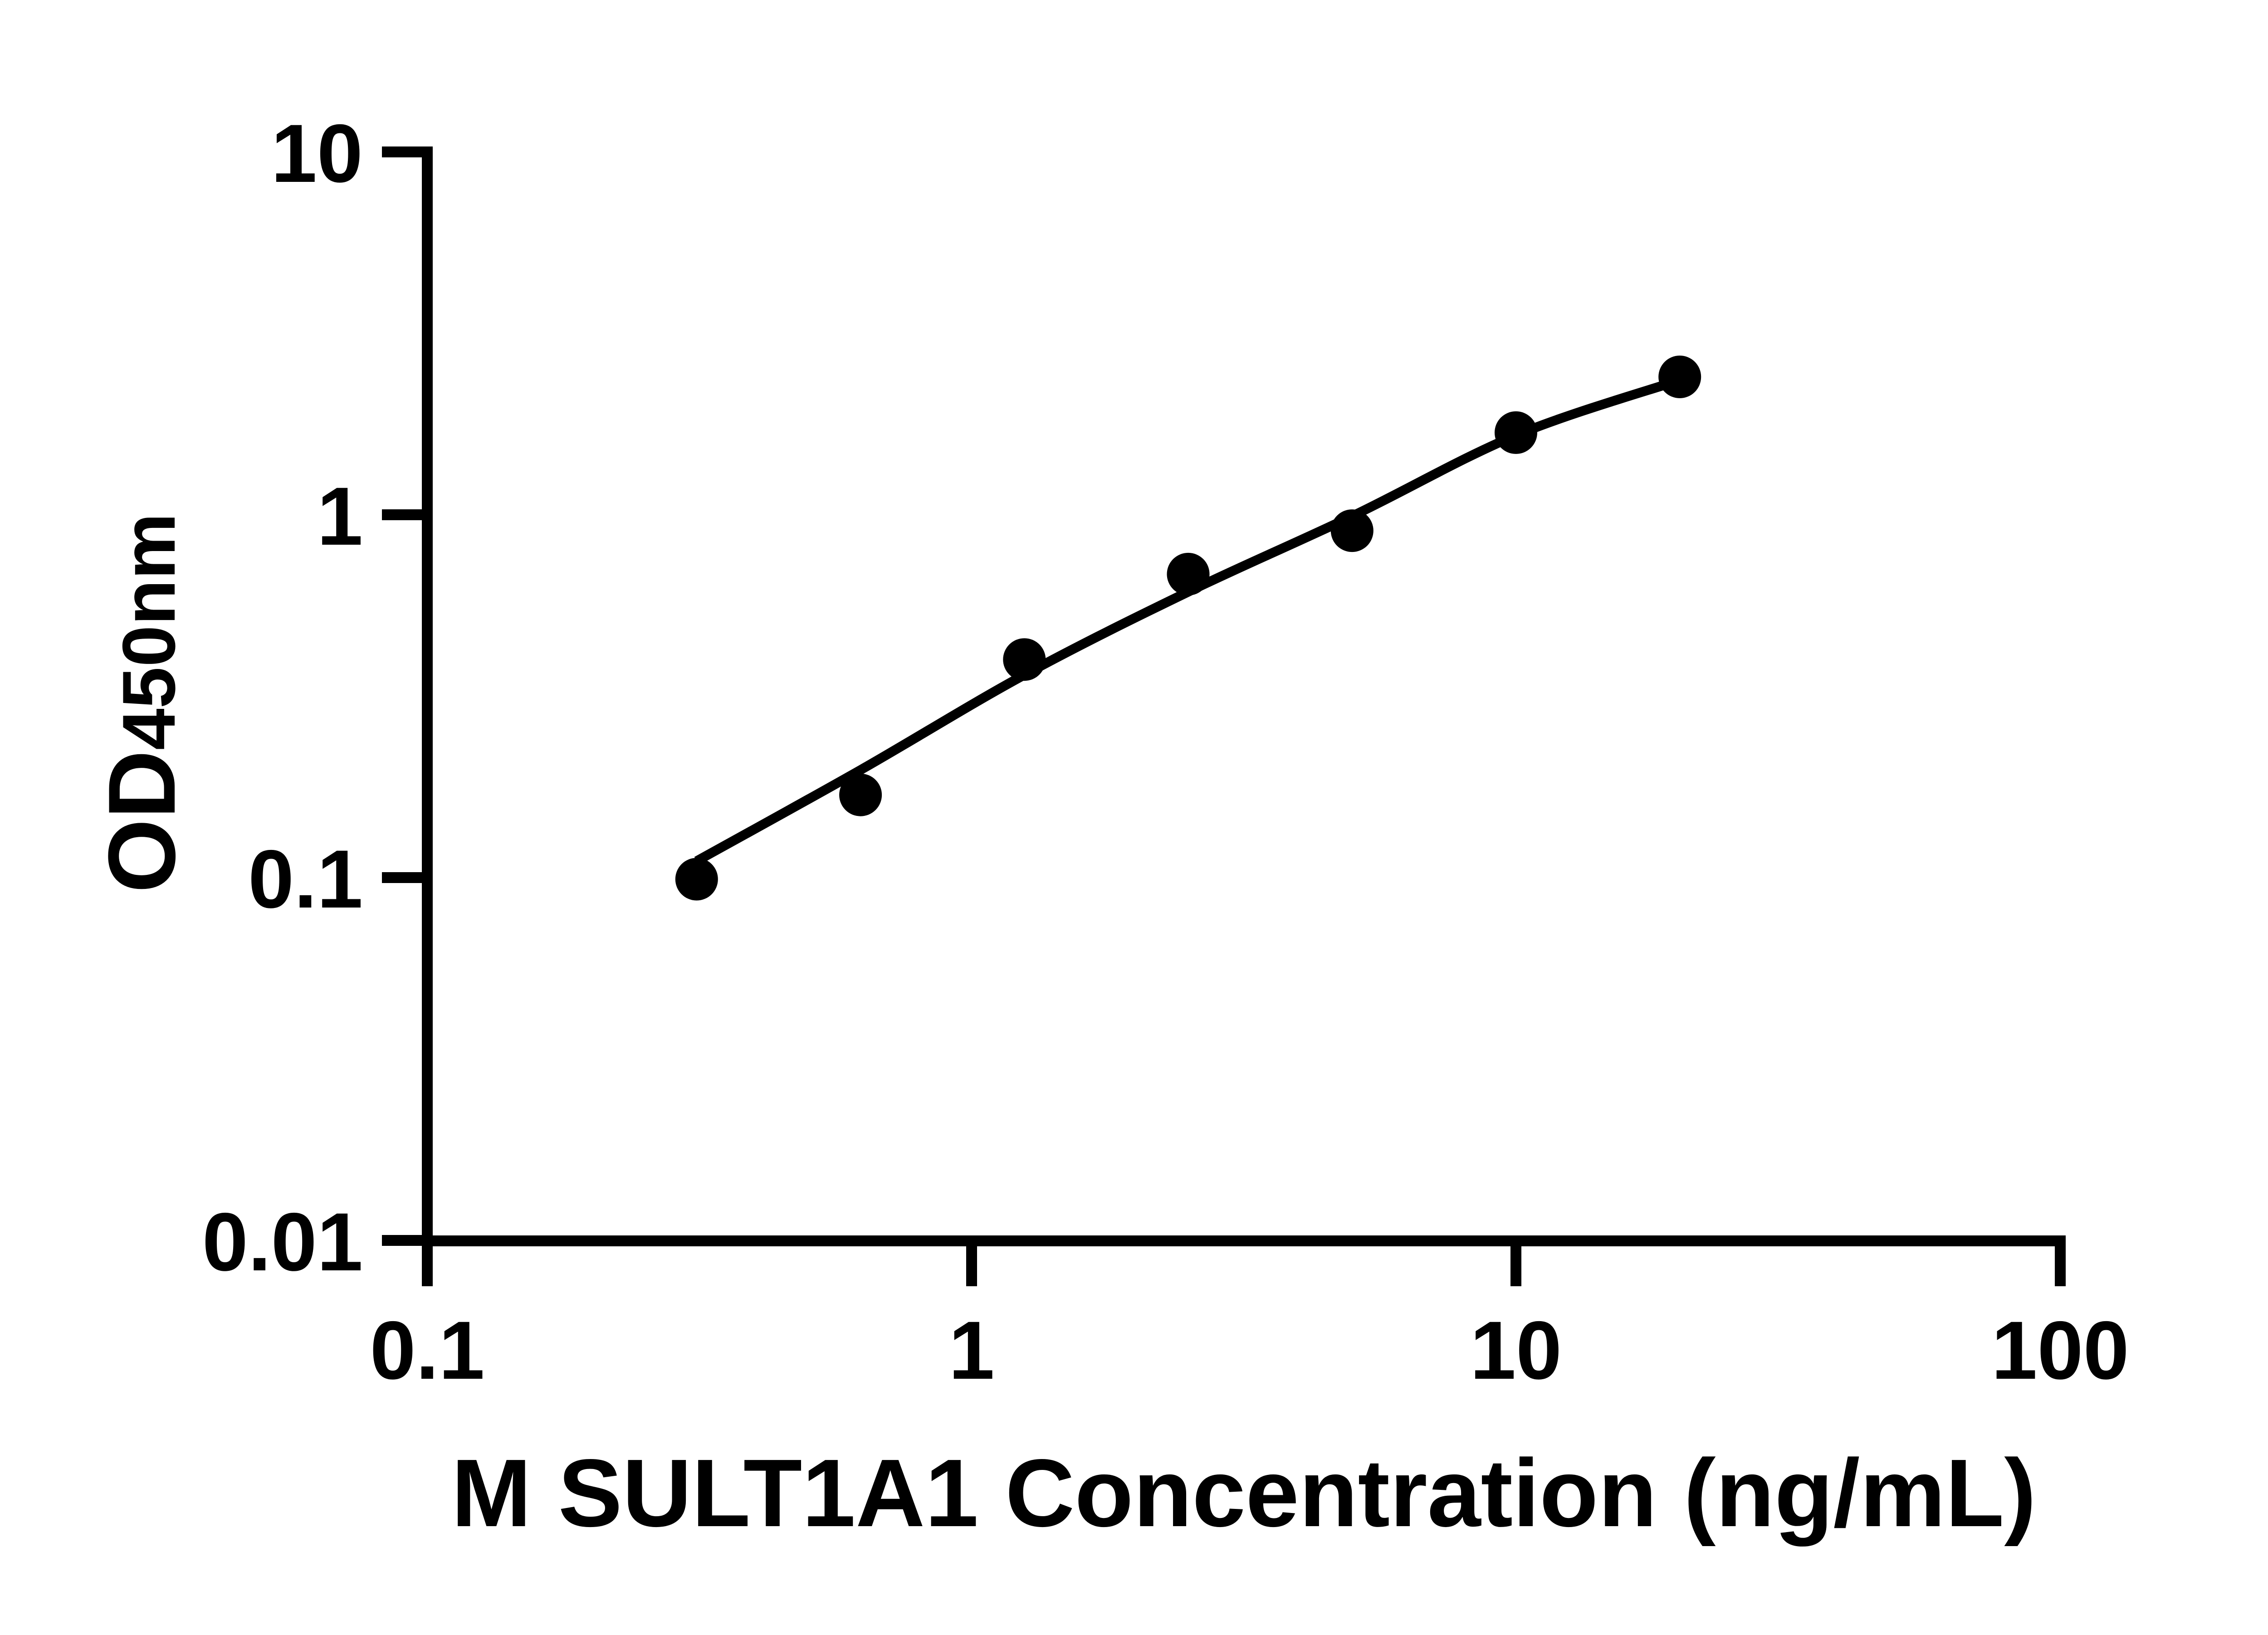 The width and height of the screenshot is (2268, 1635). I want to click on x-tick-label: 0.1, so click(427, 1350).